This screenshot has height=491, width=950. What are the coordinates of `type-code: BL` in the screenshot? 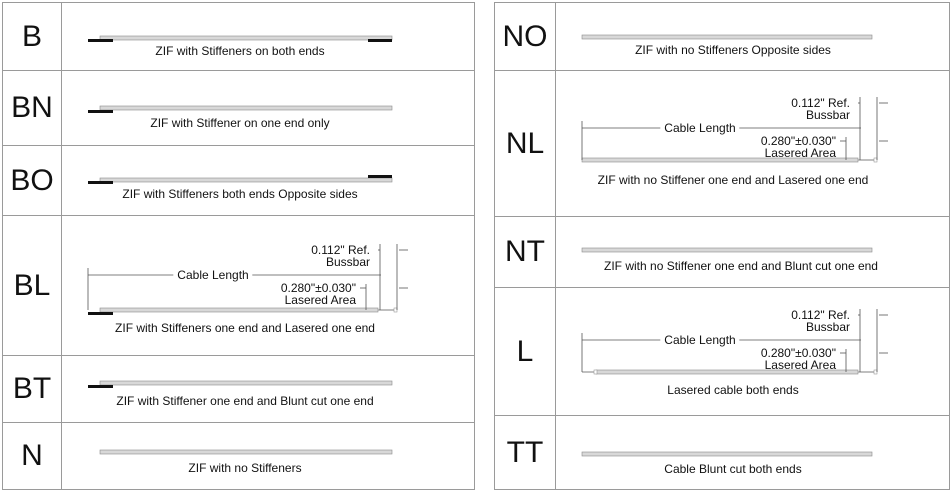 It's located at (32, 285).